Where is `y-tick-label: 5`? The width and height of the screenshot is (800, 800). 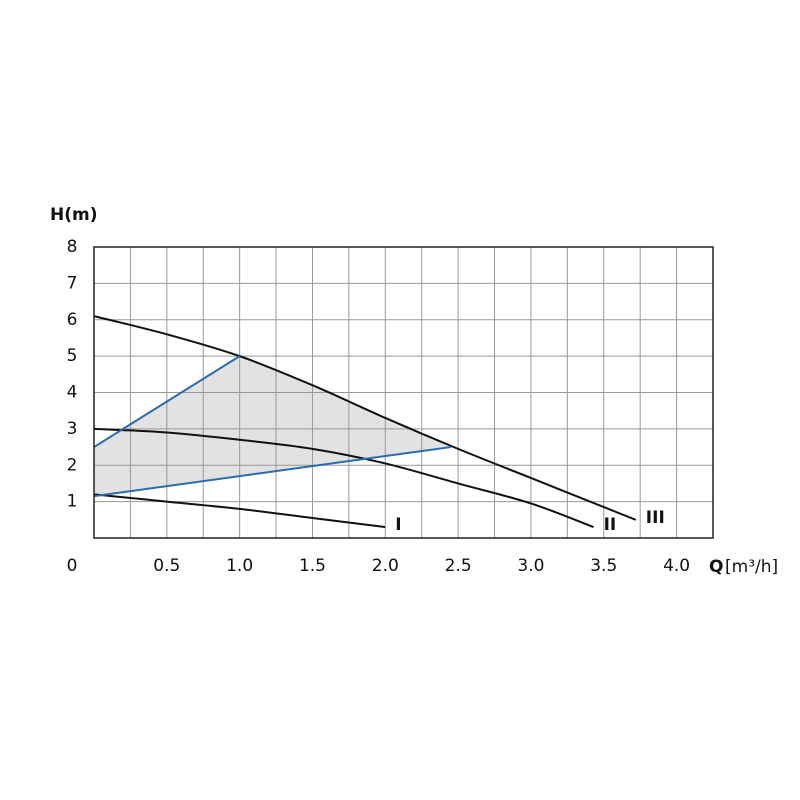 y-tick-label: 5 is located at coordinates (72, 356).